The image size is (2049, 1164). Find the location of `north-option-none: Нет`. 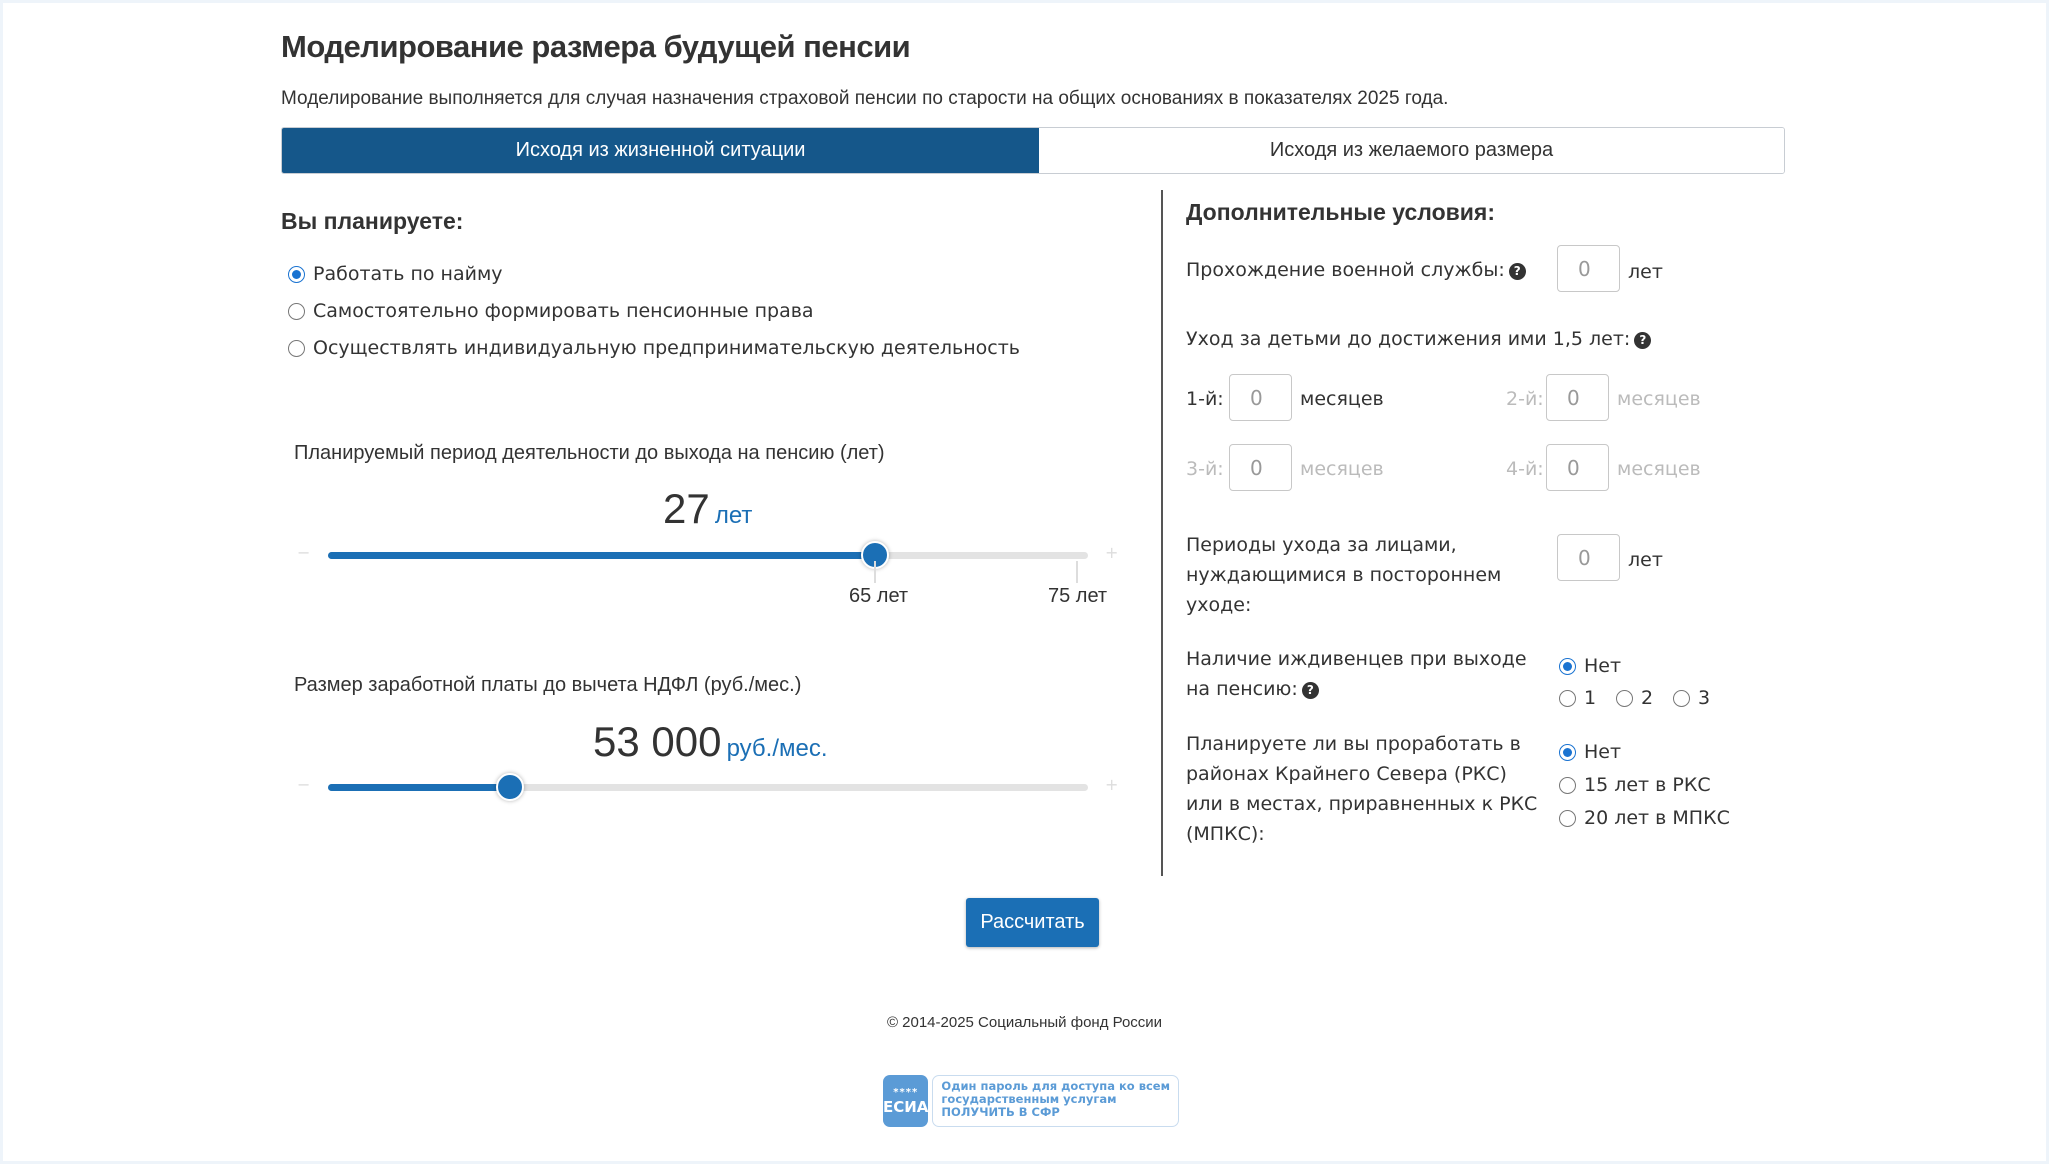

north-option-none: Нет is located at coordinates (1590, 752).